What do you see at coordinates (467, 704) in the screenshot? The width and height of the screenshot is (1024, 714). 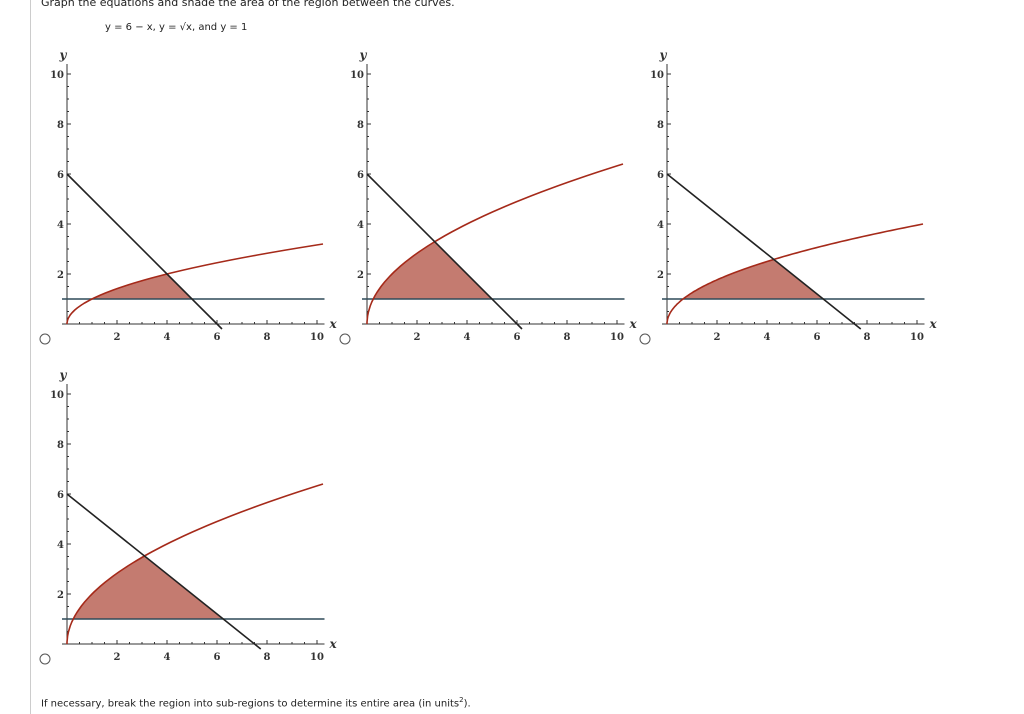 I see `footer-end: ).` at bounding box center [467, 704].